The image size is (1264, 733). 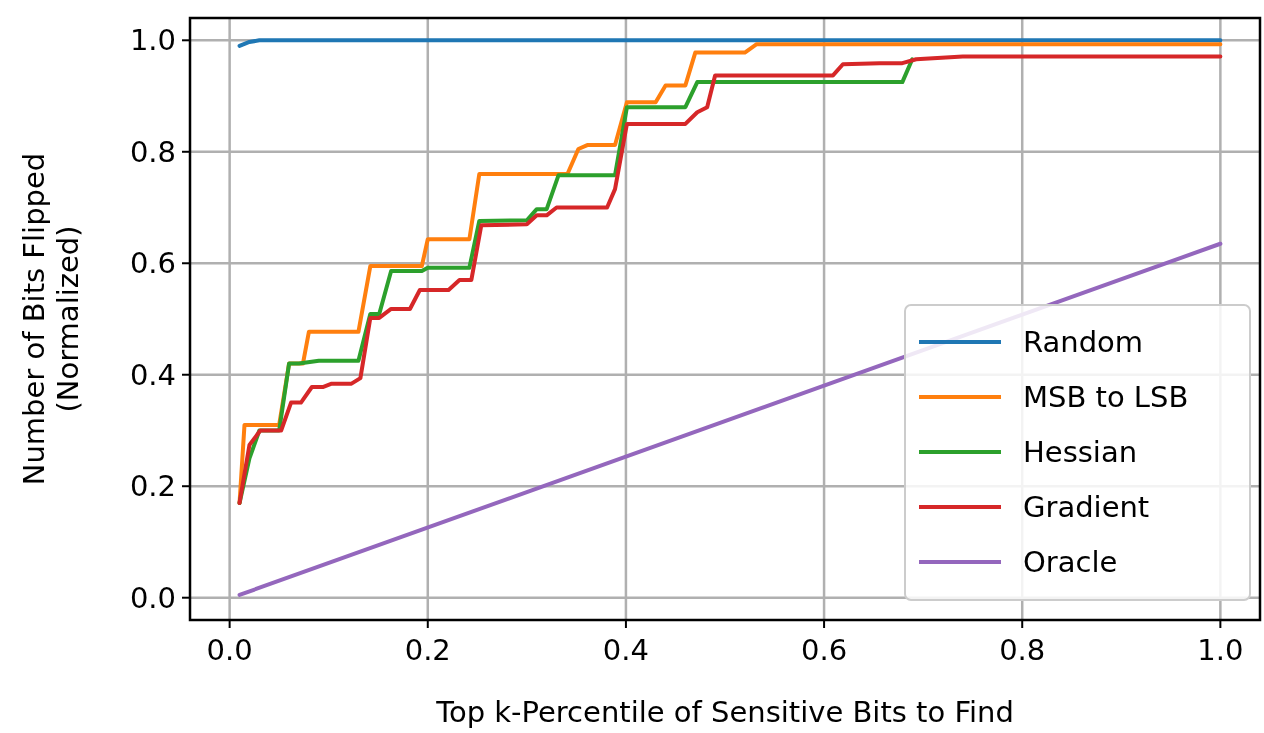 What do you see at coordinates (724, 712) in the screenshot?
I see `x-axis-title: Top k-Percentile of Sensitive Bits to Find` at bounding box center [724, 712].